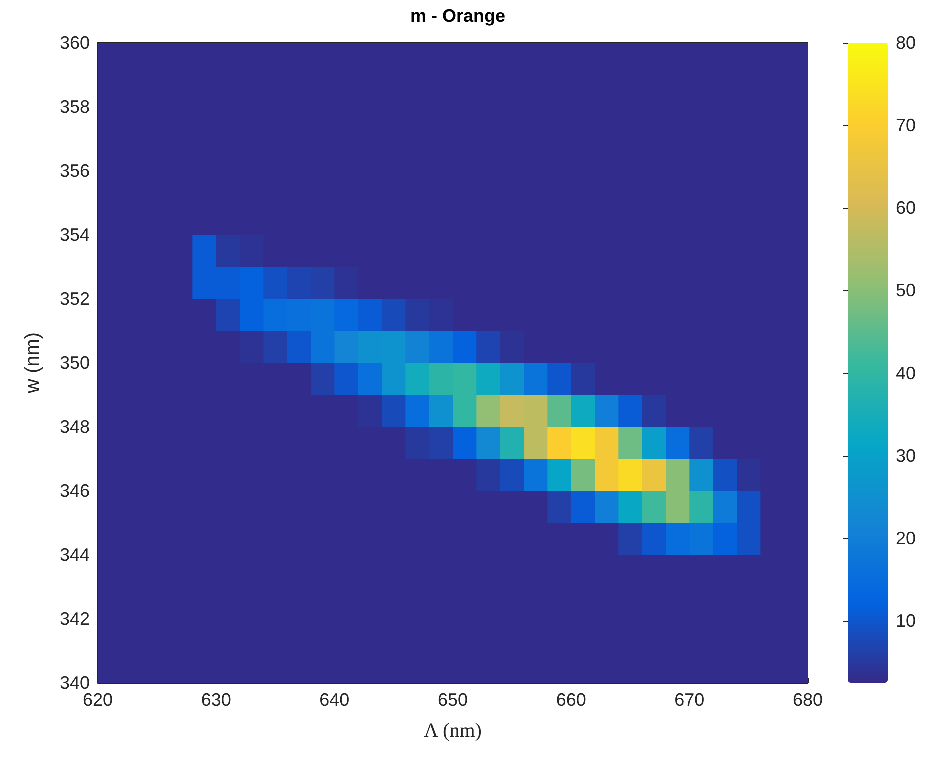 This screenshot has height=765, width=925. What do you see at coordinates (453, 700) in the screenshot?
I see `x-tick-label: 650` at bounding box center [453, 700].